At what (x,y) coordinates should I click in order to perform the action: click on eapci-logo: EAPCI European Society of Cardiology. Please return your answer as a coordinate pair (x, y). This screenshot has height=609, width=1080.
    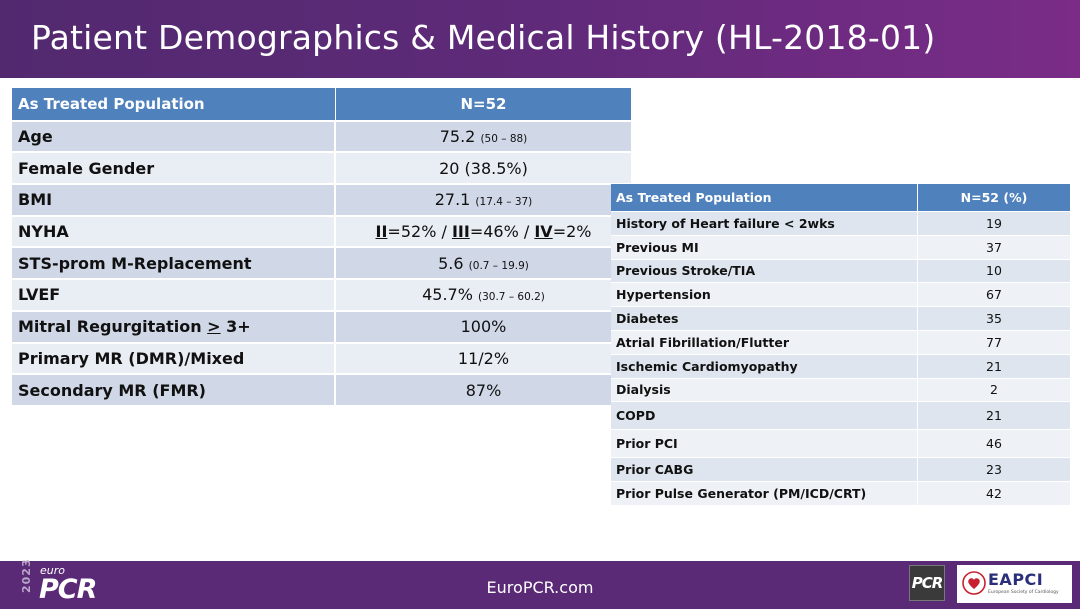
    Looking at the image, I should click on (1014, 584).